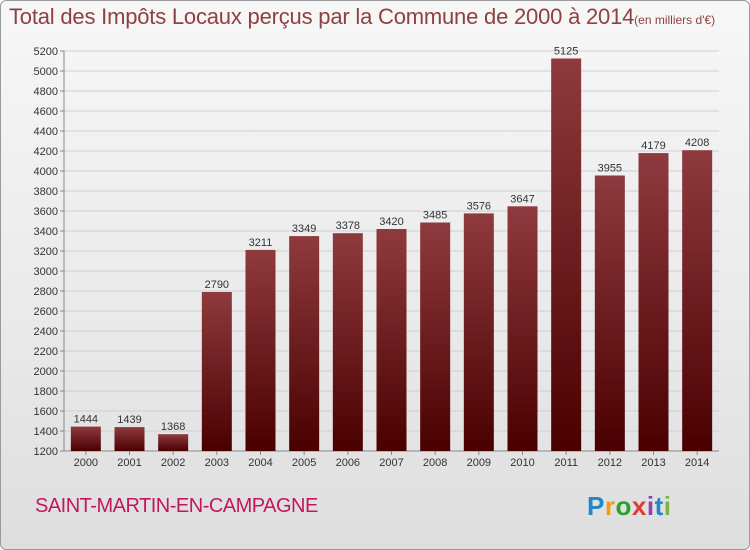 This screenshot has width=750, height=550. I want to click on y-tick-label: 1600, so click(46, 412).